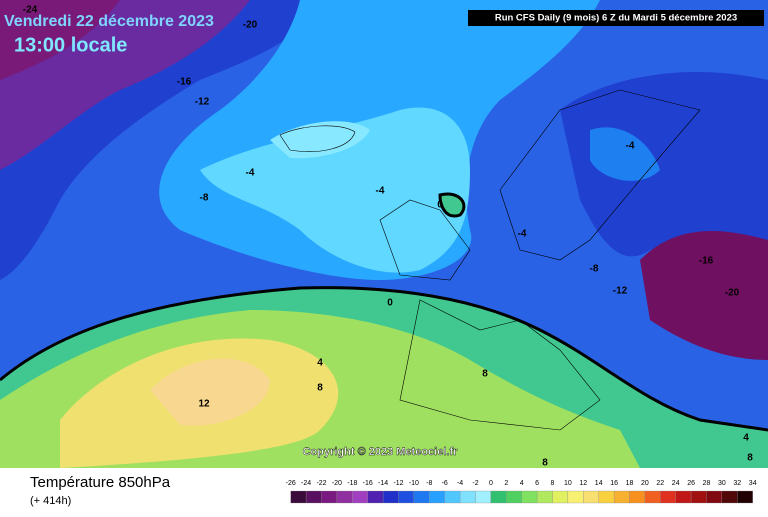  Describe the element at coordinates (204, 404) in the screenshot. I see `contour-label: 12` at that location.